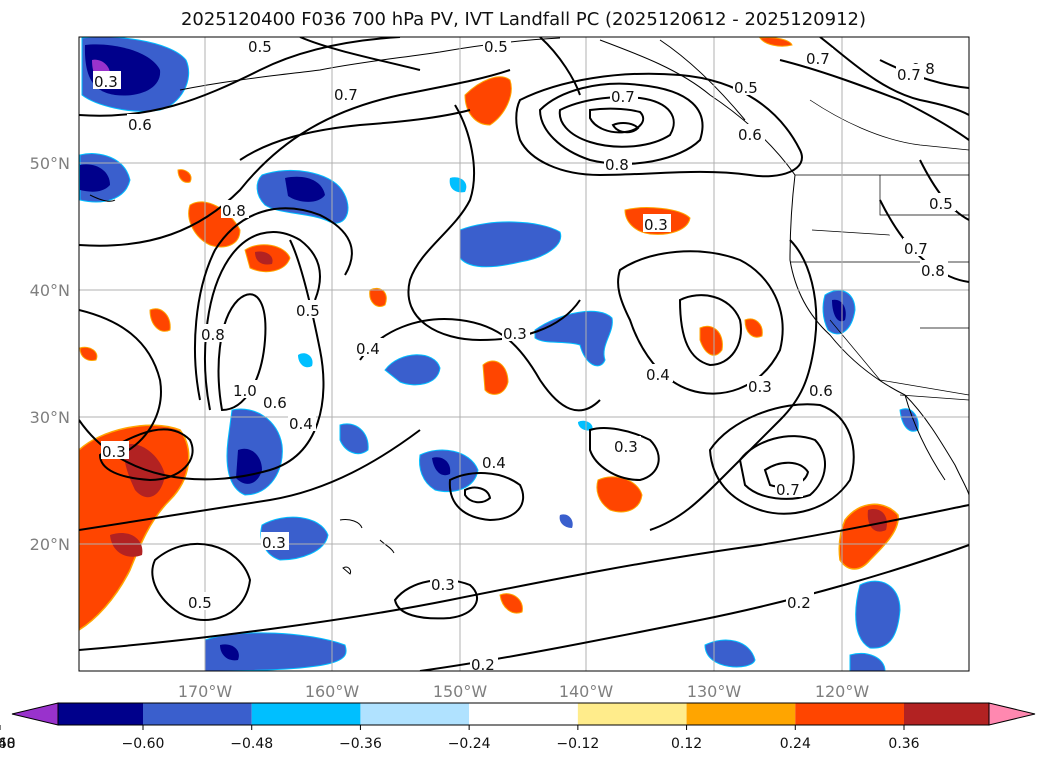  I want to click on colorbar-frame, so click(523, 714).